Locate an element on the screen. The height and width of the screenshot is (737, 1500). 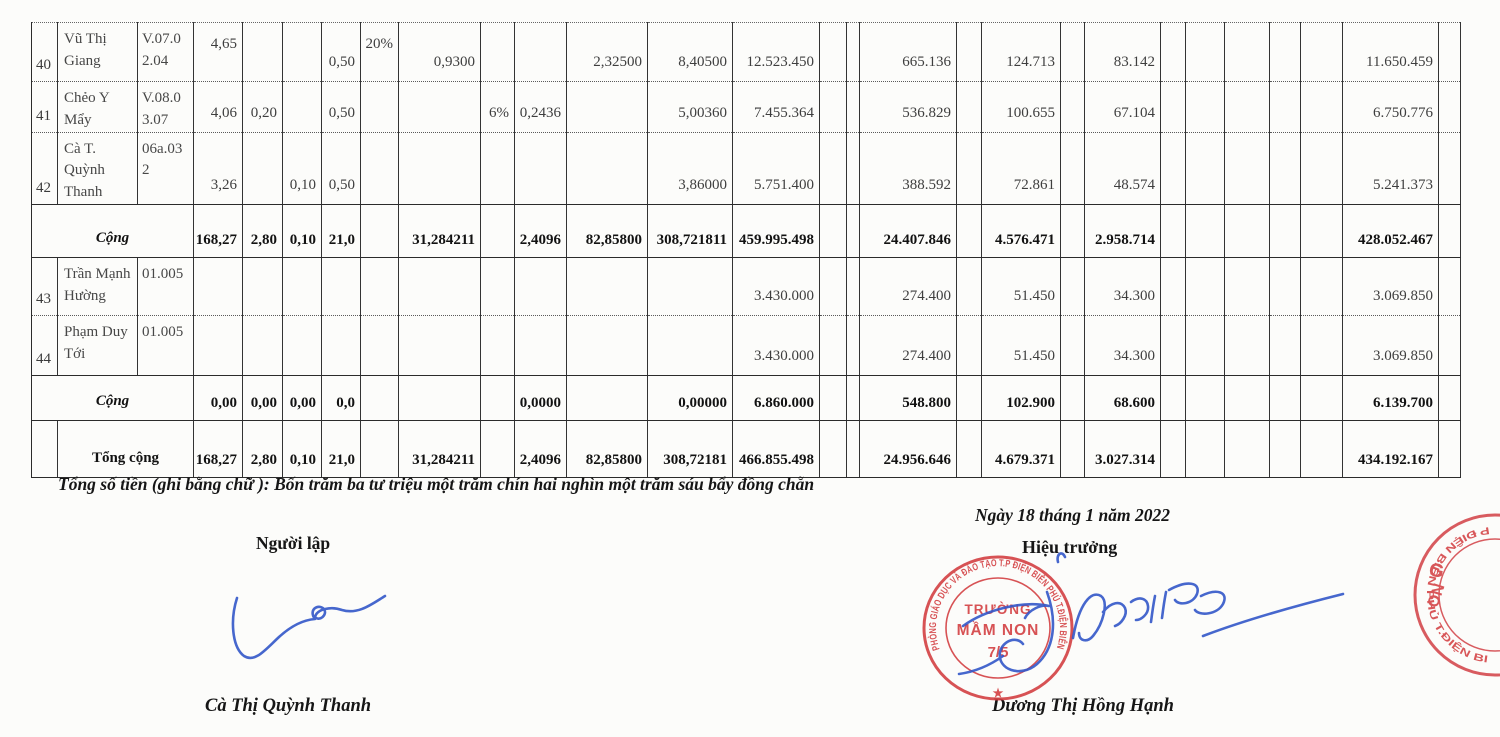
table-cell: 72.861 is located at coordinates (1021, 168).